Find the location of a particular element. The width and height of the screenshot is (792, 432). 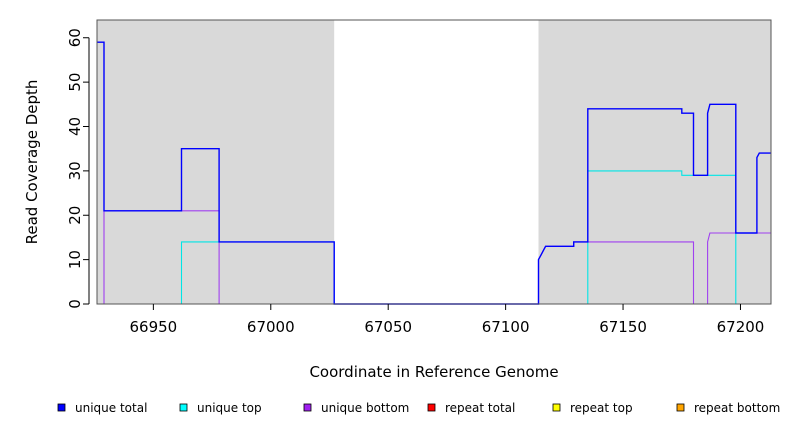

legend-item-unique-bottom: unique bottom is located at coordinates (356, 408).